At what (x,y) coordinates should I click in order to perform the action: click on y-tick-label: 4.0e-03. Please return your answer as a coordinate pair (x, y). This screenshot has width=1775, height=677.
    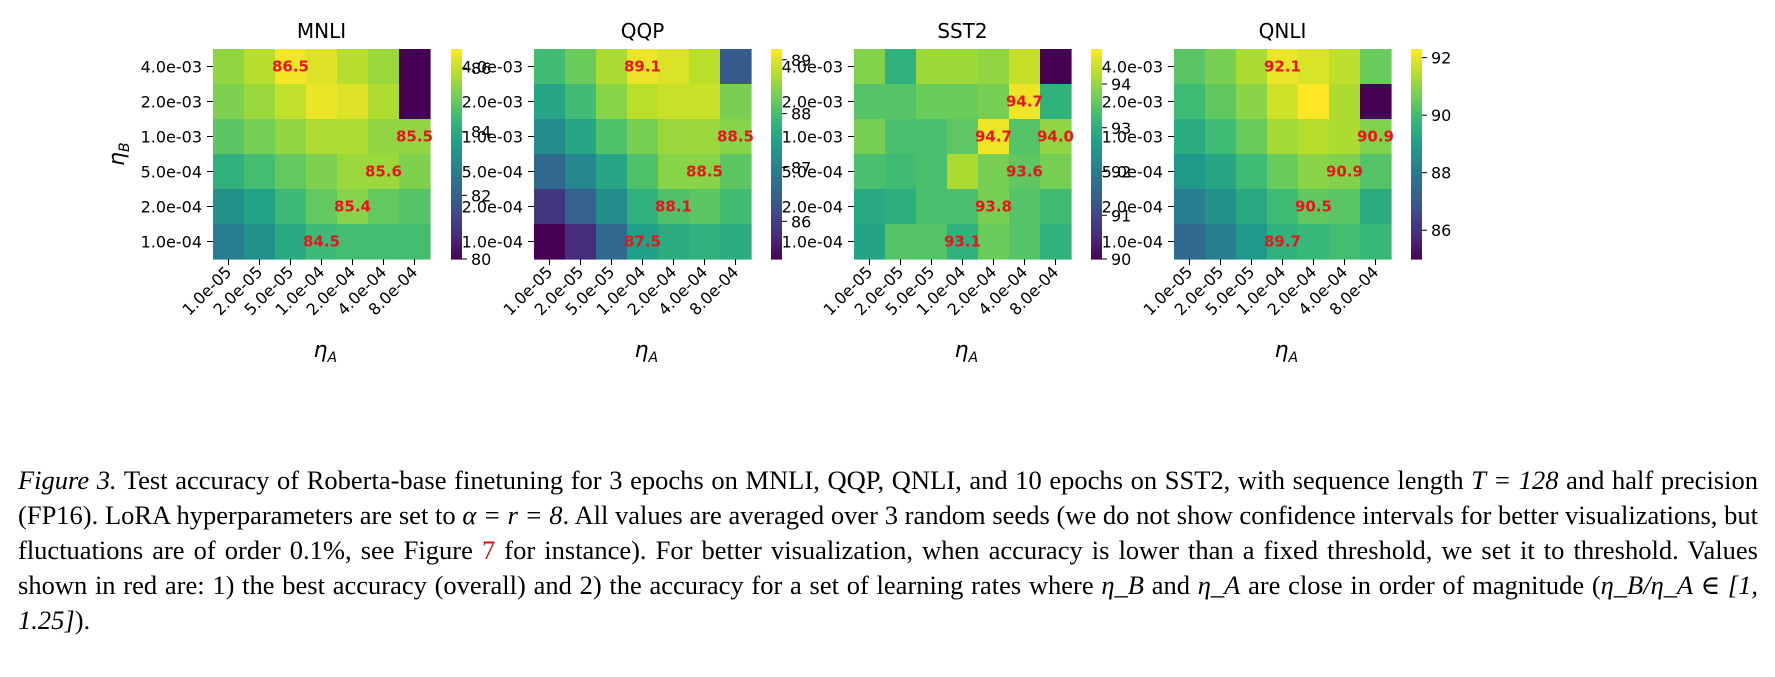
    Looking at the image, I should click on (812, 67).